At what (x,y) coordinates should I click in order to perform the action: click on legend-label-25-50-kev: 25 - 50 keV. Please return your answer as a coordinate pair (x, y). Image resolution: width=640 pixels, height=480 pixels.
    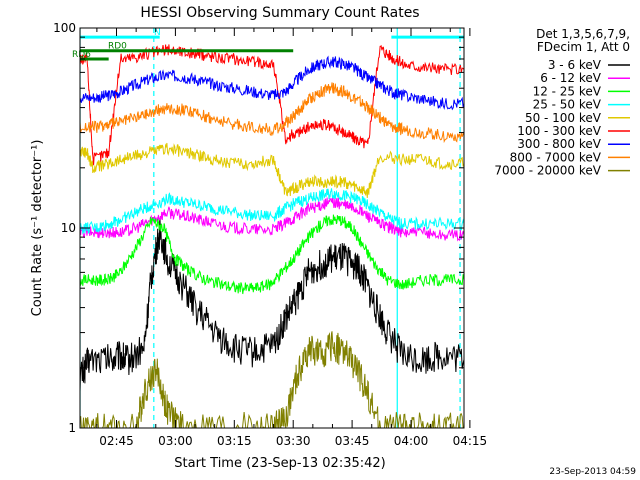
    Looking at the image, I should click on (567, 105).